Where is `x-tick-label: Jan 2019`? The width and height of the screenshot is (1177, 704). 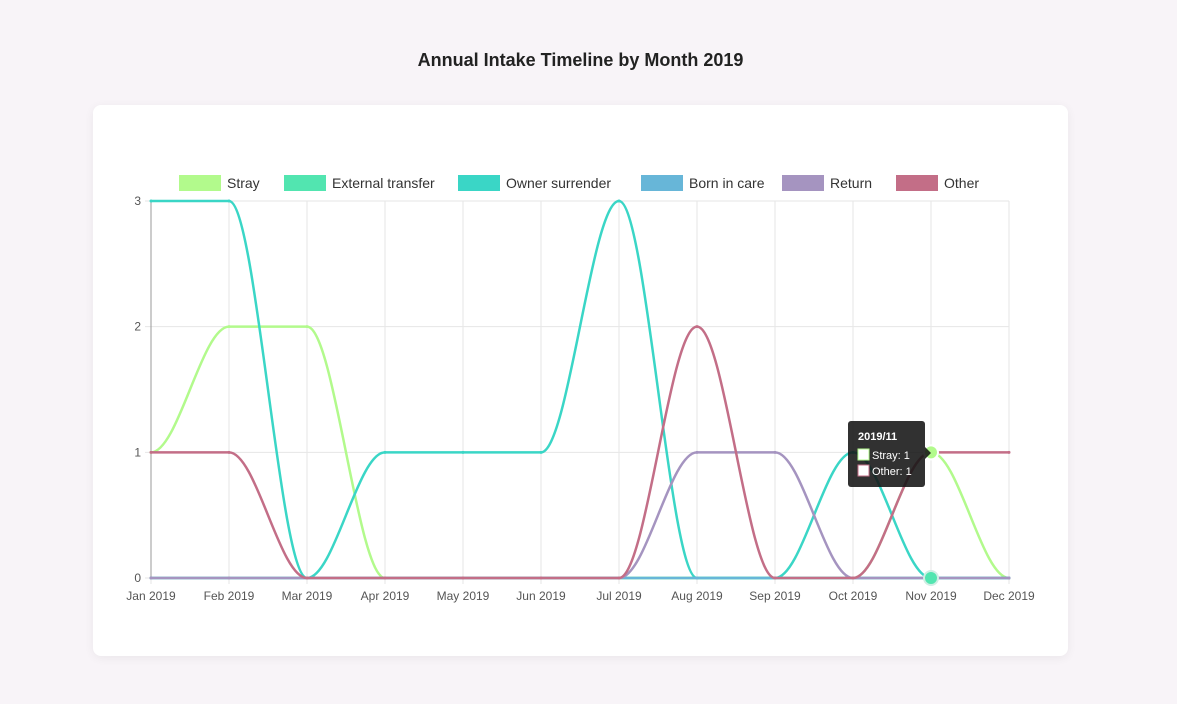
x-tick-label: Jan 2019 is located at coordinates (151, 596).